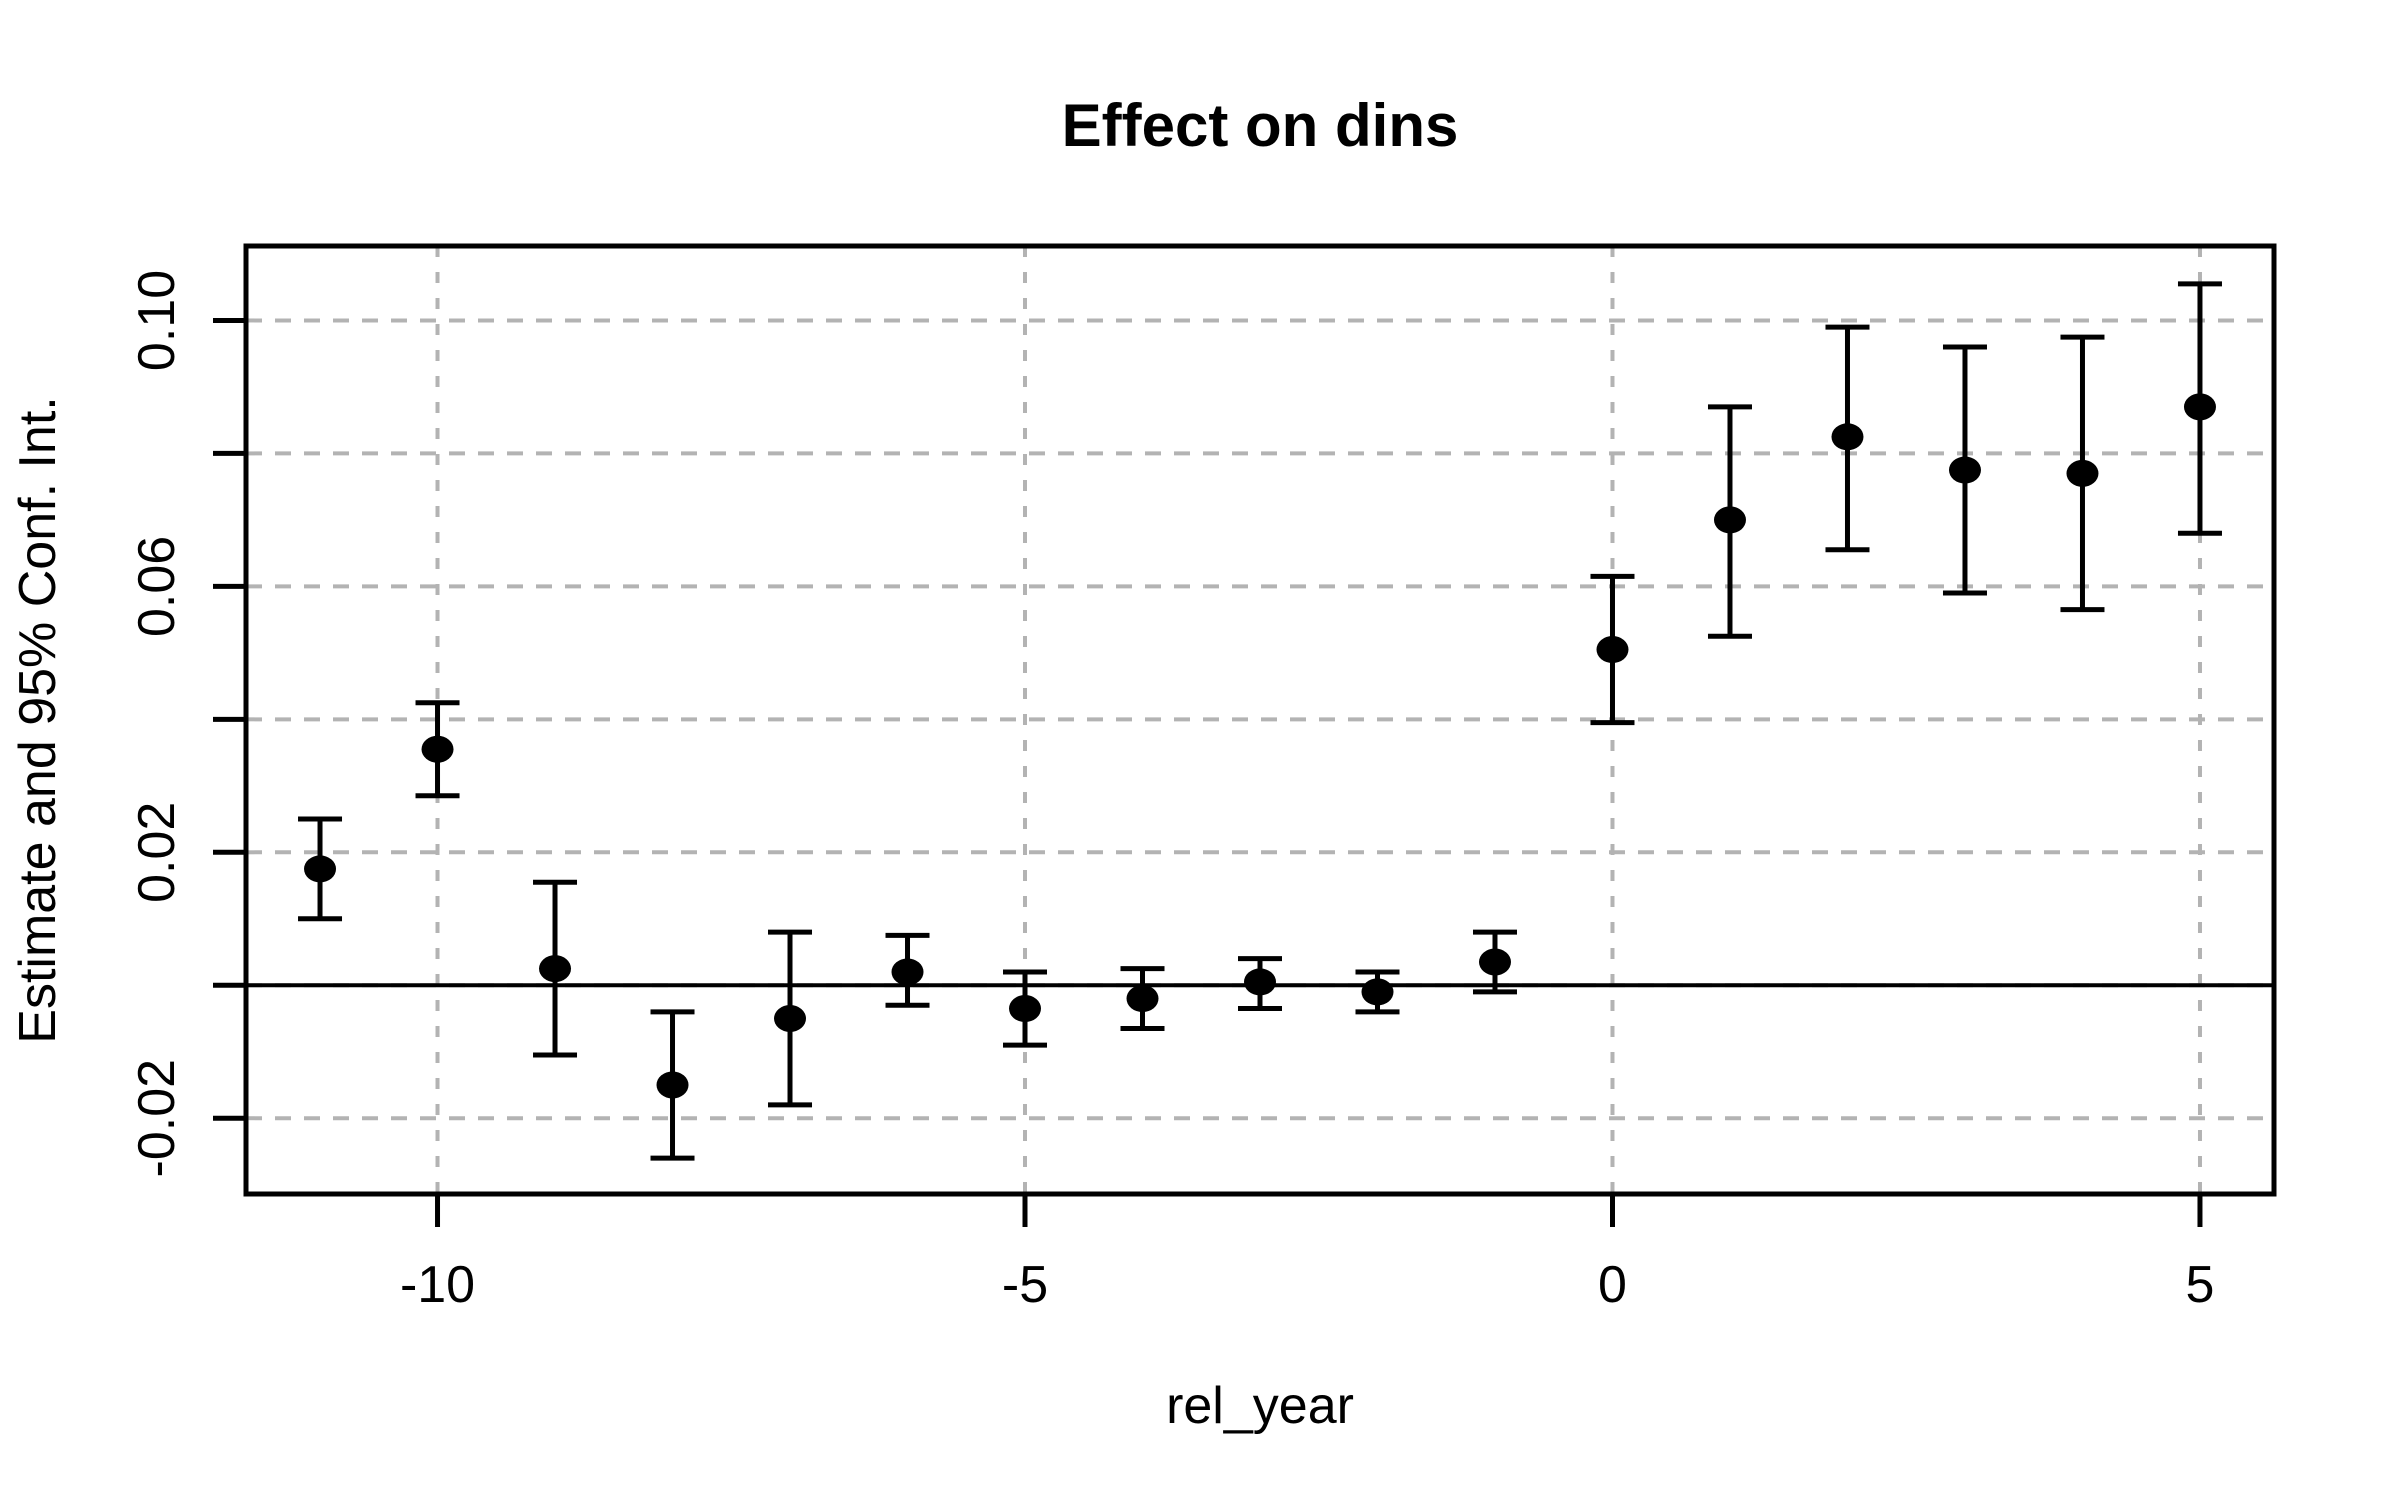 The image size is (2400, 1500). What do you see at coordinates (157, 320) in the screenshot?
I see `y-tick-label: 0.10` at bounding box center [157, 320].